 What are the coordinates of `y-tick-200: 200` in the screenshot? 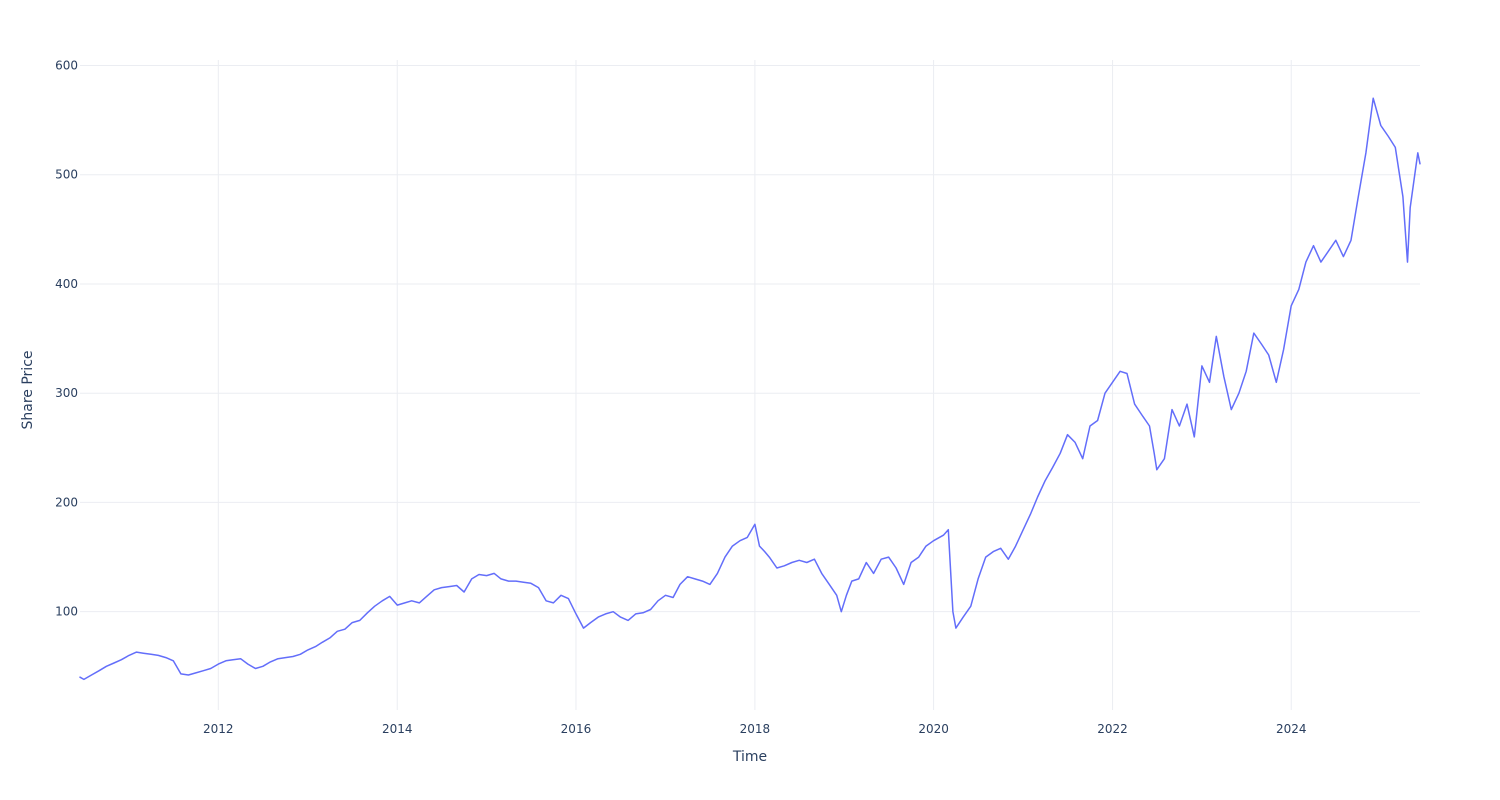 It's located at (66, 502).